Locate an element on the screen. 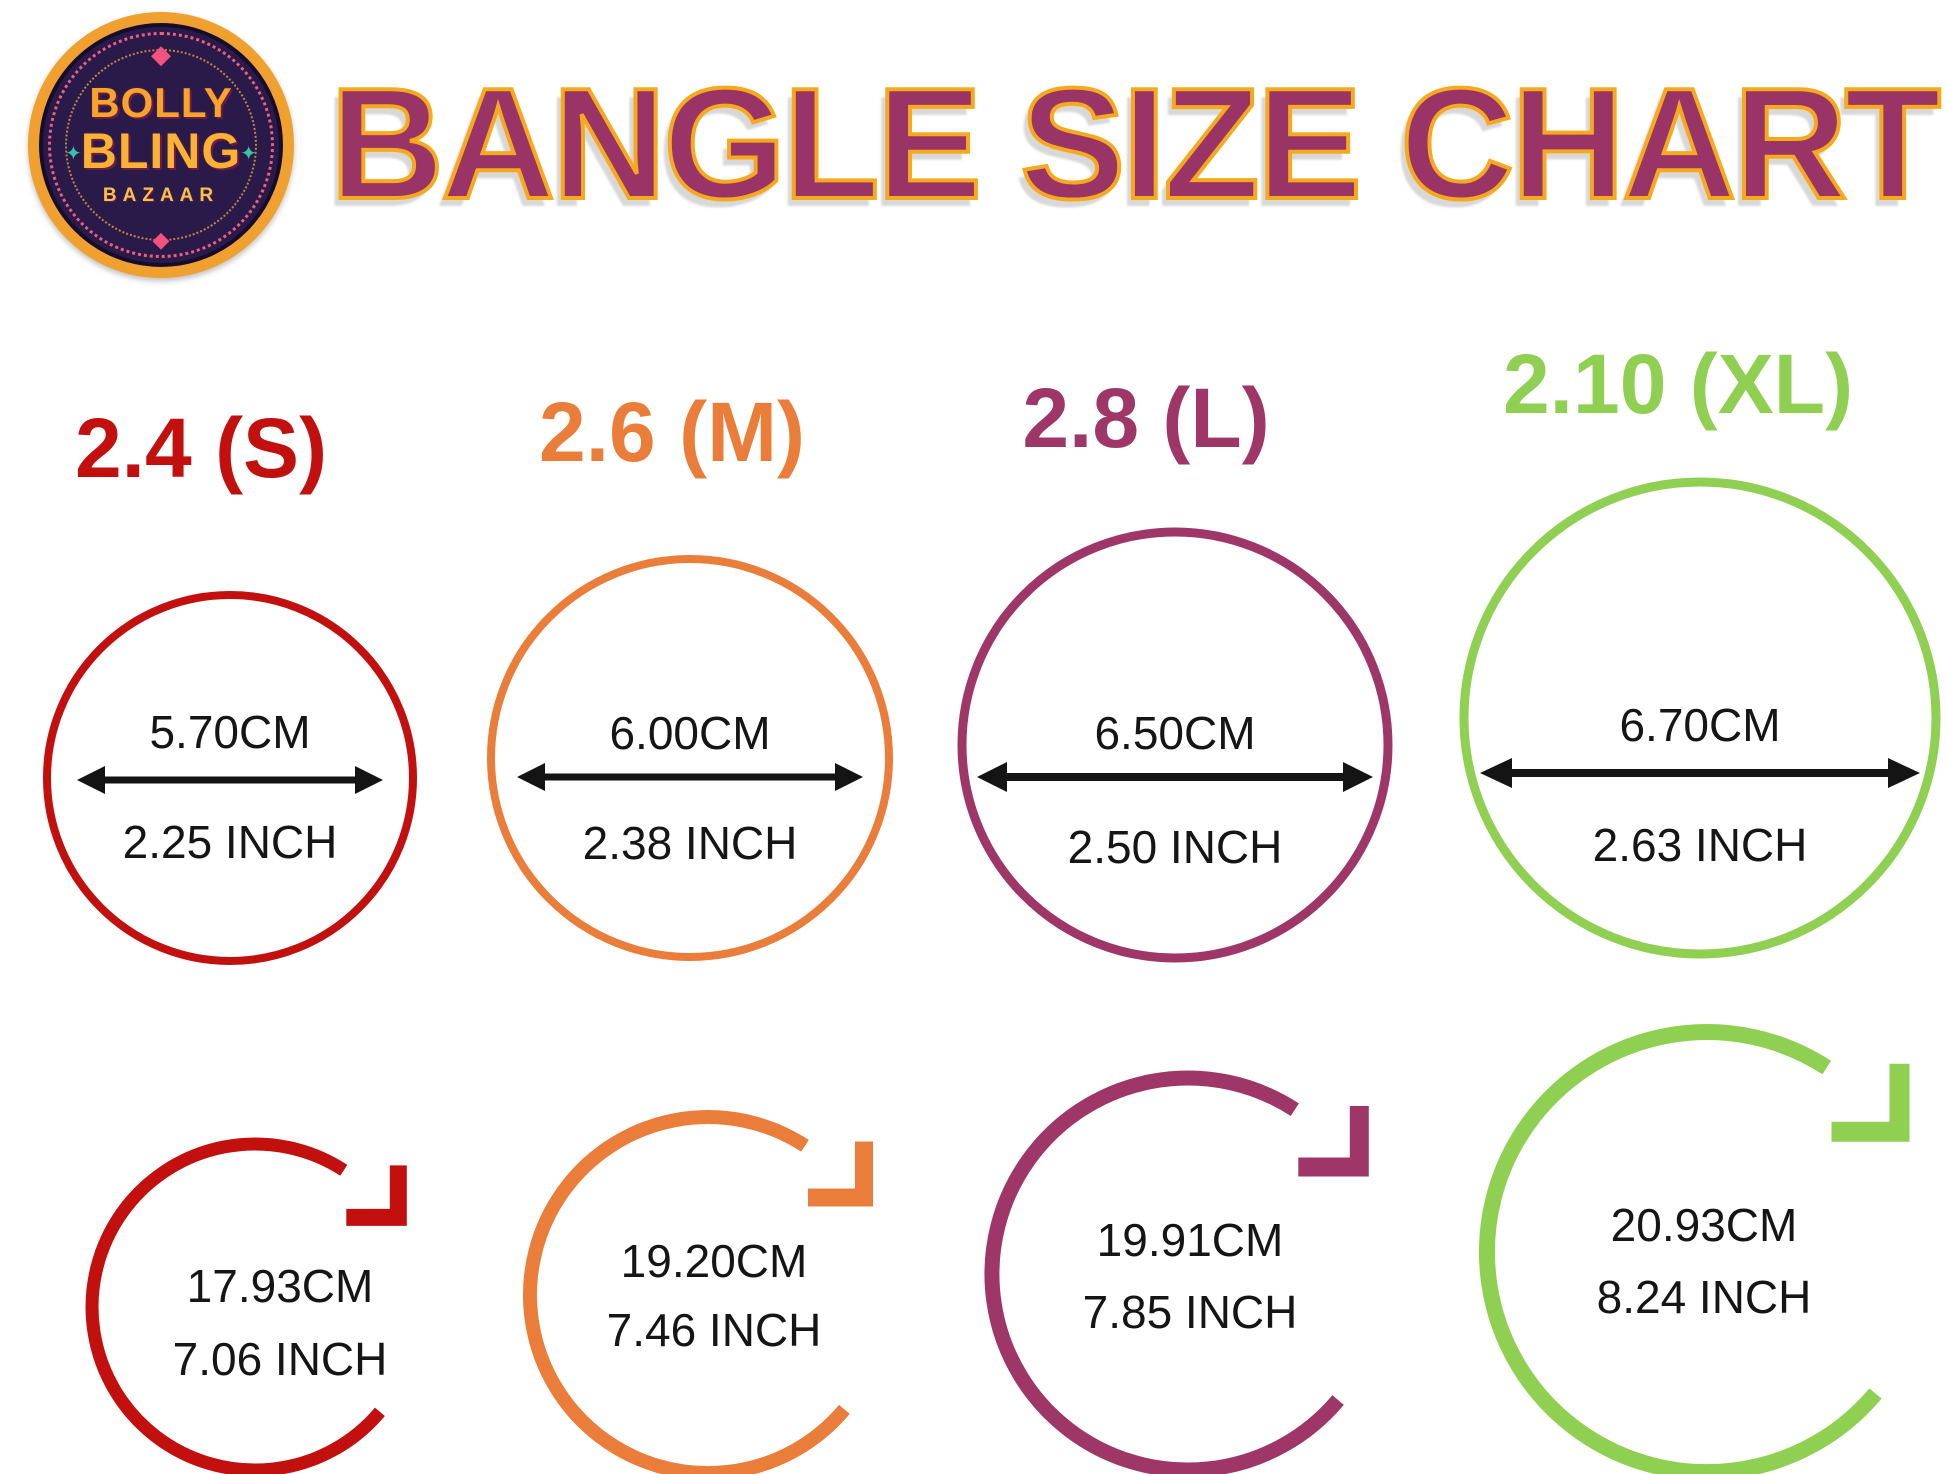 The width and height of the screenshot is (1946, 1474). size-header-l: 2.8 (L) is located at coordinates (1146, 418).